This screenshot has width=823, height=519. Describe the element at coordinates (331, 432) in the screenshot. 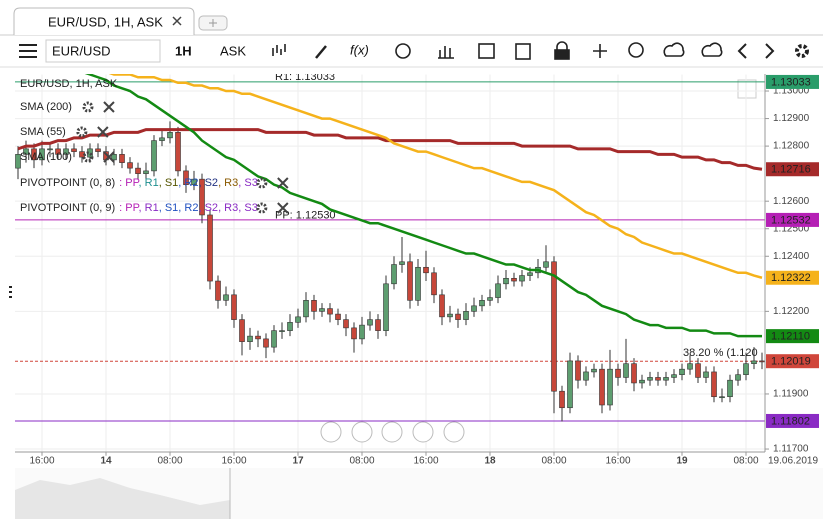

I see `scroll-left` at that location.